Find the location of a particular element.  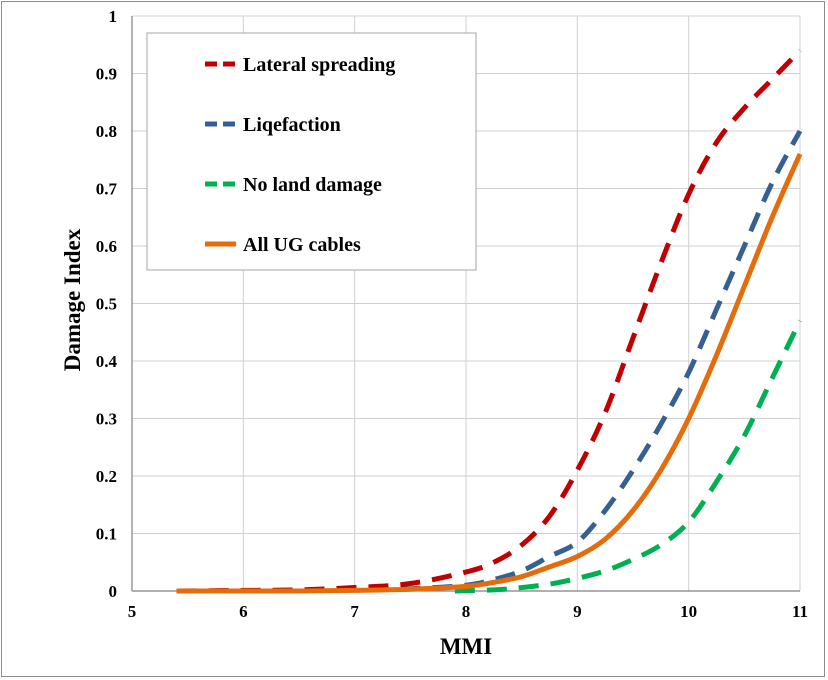

y-tick-label: 1 is located at coordinates (113, 16).